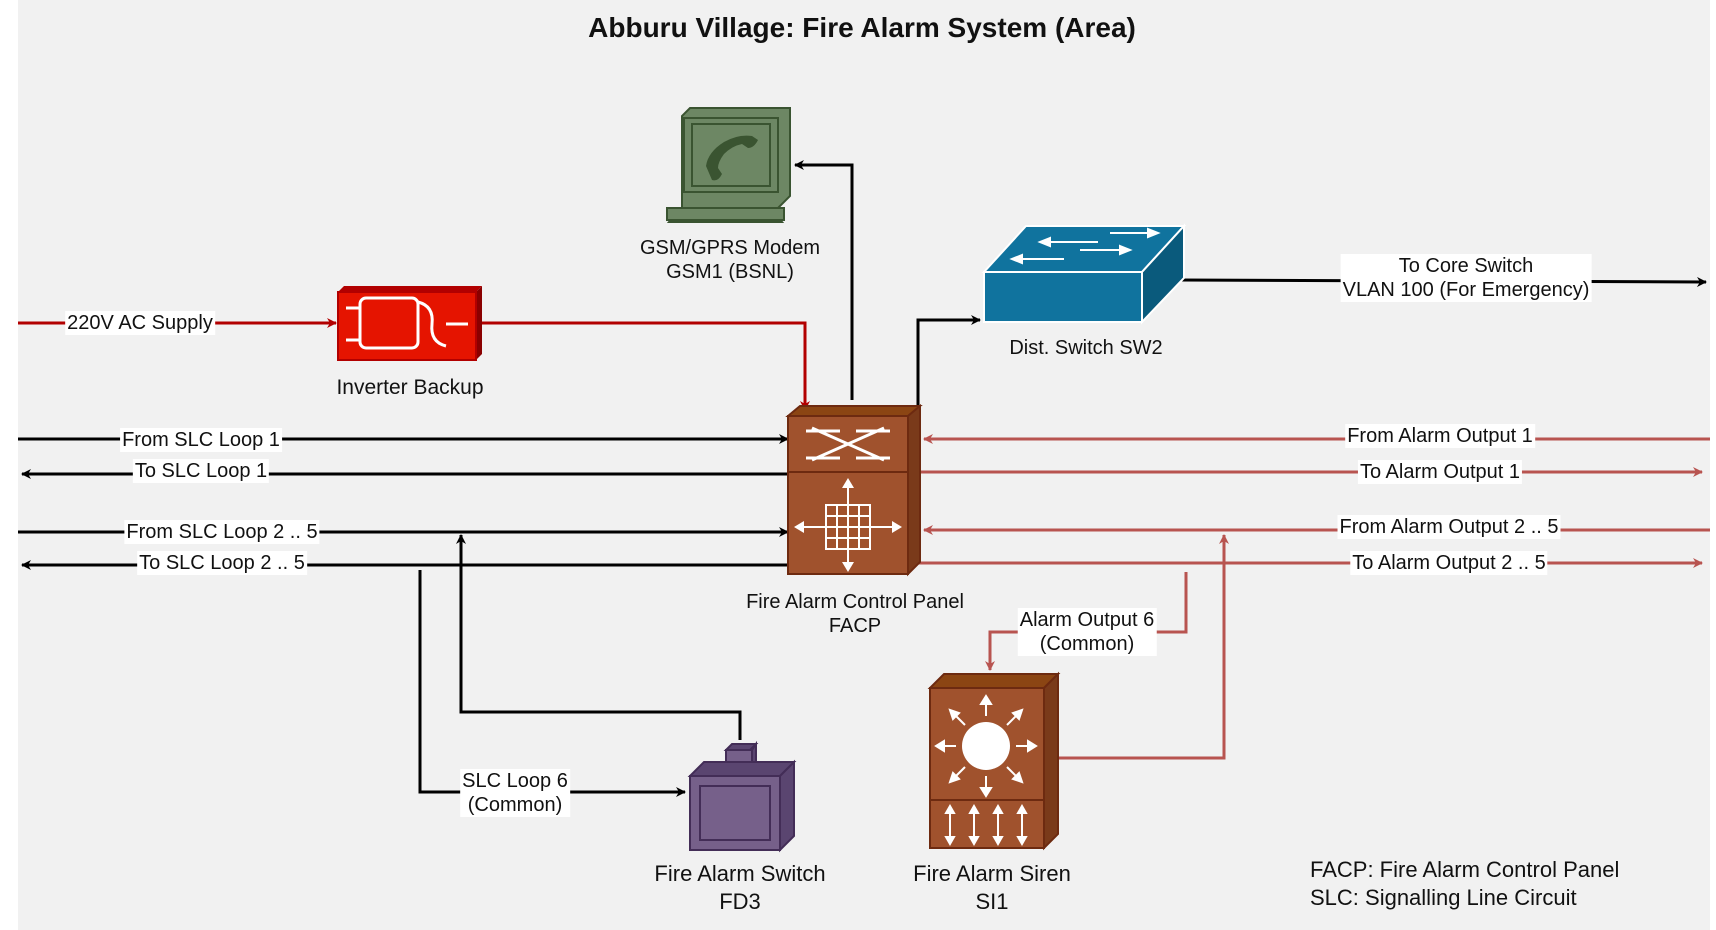  Describe the element at coordinates (1466, 266) in the screenshot. I see `core-switch-label-line1: To Core Switch` at that location.